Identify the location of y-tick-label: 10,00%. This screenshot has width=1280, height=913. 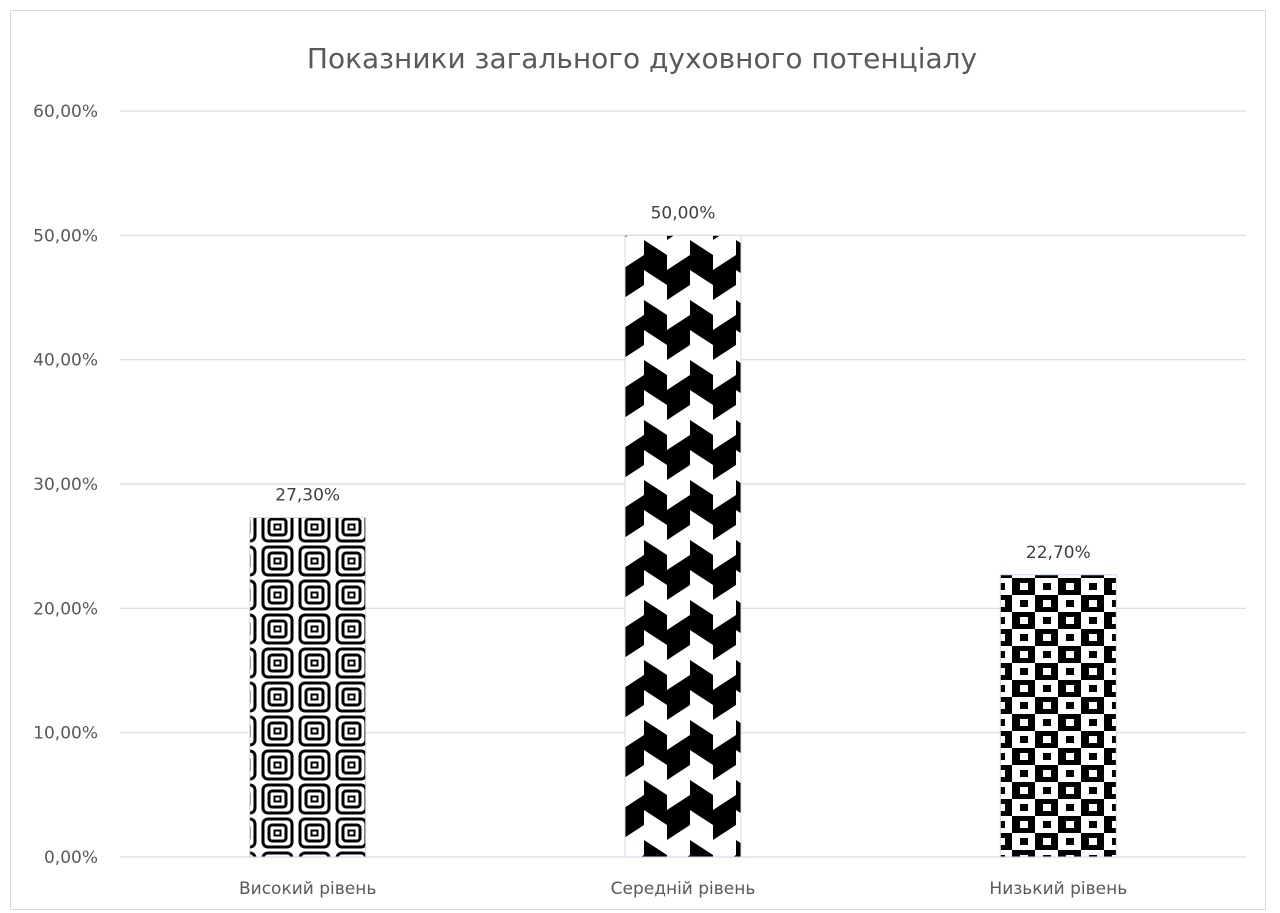
(65, 734).